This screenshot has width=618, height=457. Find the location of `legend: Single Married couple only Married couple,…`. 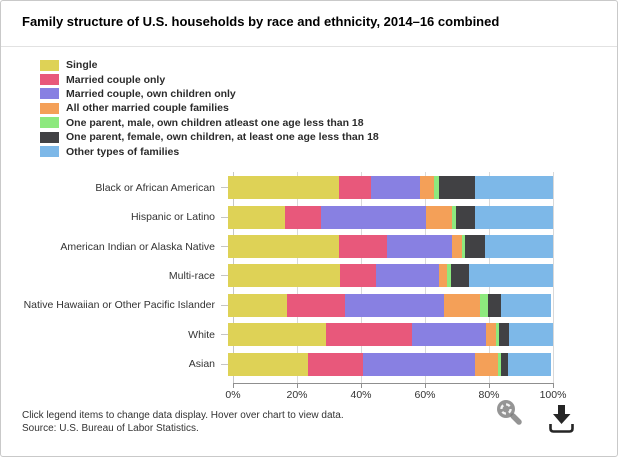

legend: Single Married couple only Married couple,… is located at coordinates (209, 108).